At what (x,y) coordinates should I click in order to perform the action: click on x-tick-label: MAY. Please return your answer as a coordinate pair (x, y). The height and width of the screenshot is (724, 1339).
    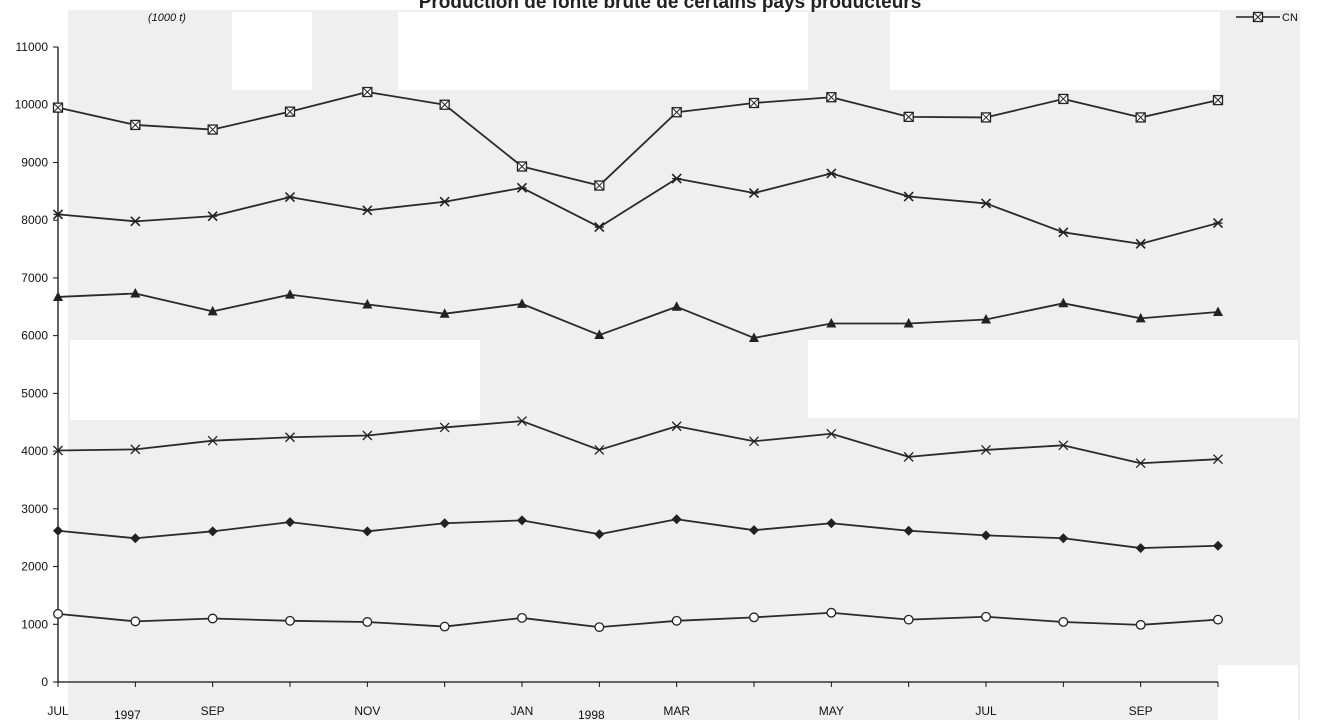
    Looking at the image, I should click on (831, 711).